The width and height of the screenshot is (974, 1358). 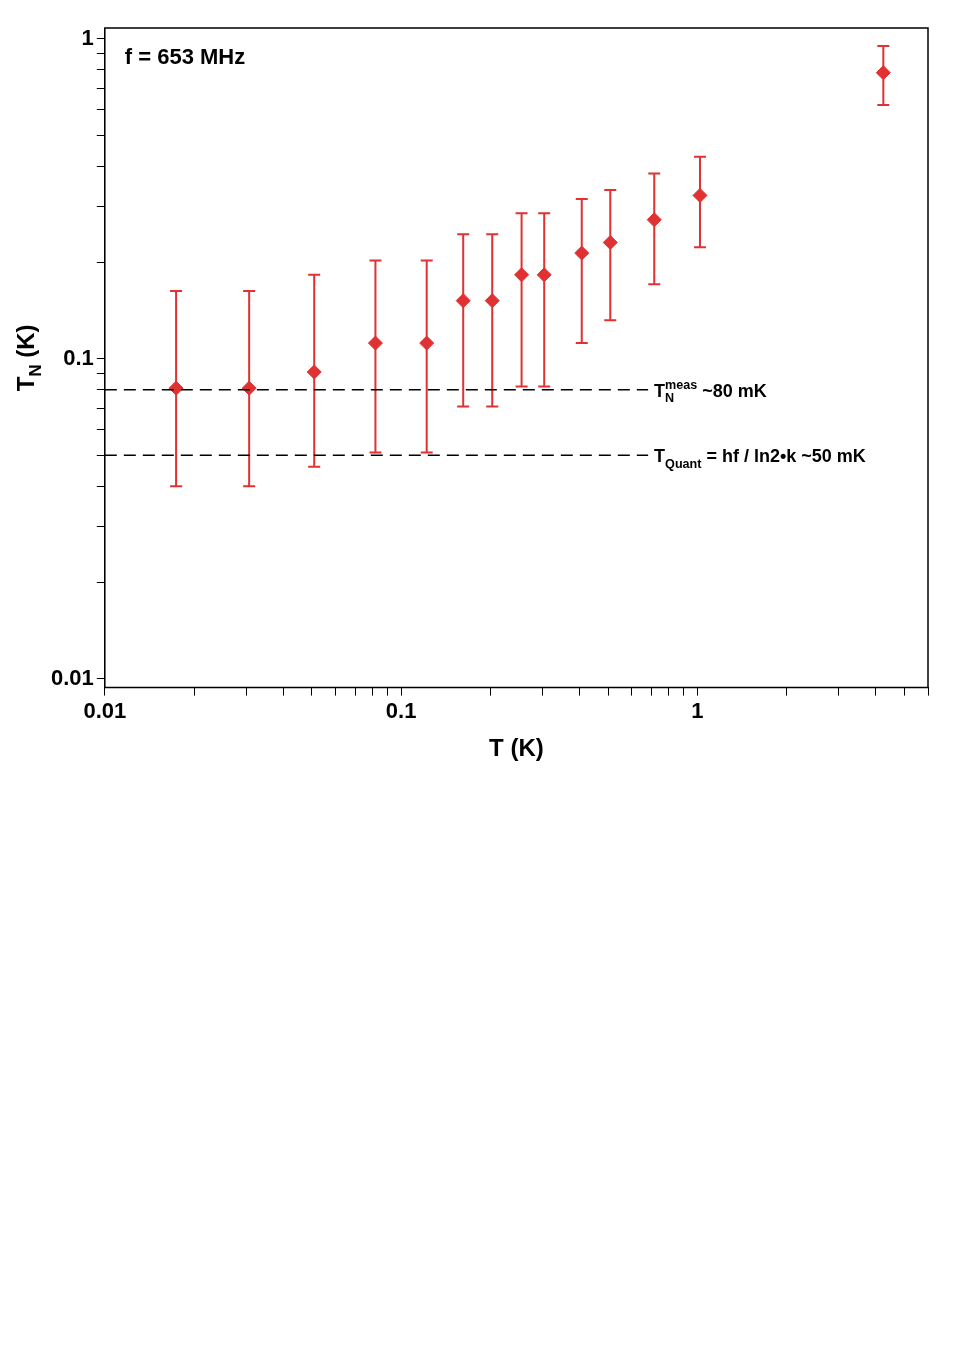 I want to click on annotation: f = 653 MHz, so click(x=185, y=56).